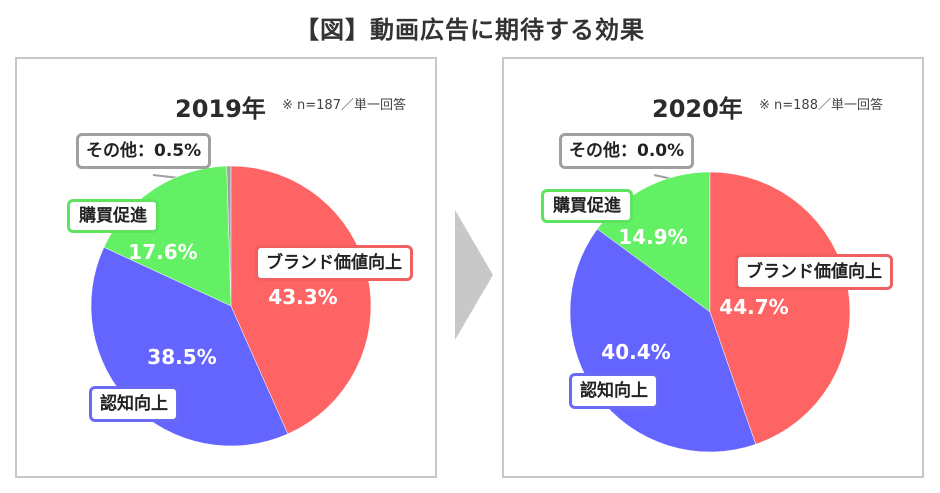  Describe the element at coordinates (144, 151) in the screenshot. I see `callout-other-2019: その他：0.5%` at that location.